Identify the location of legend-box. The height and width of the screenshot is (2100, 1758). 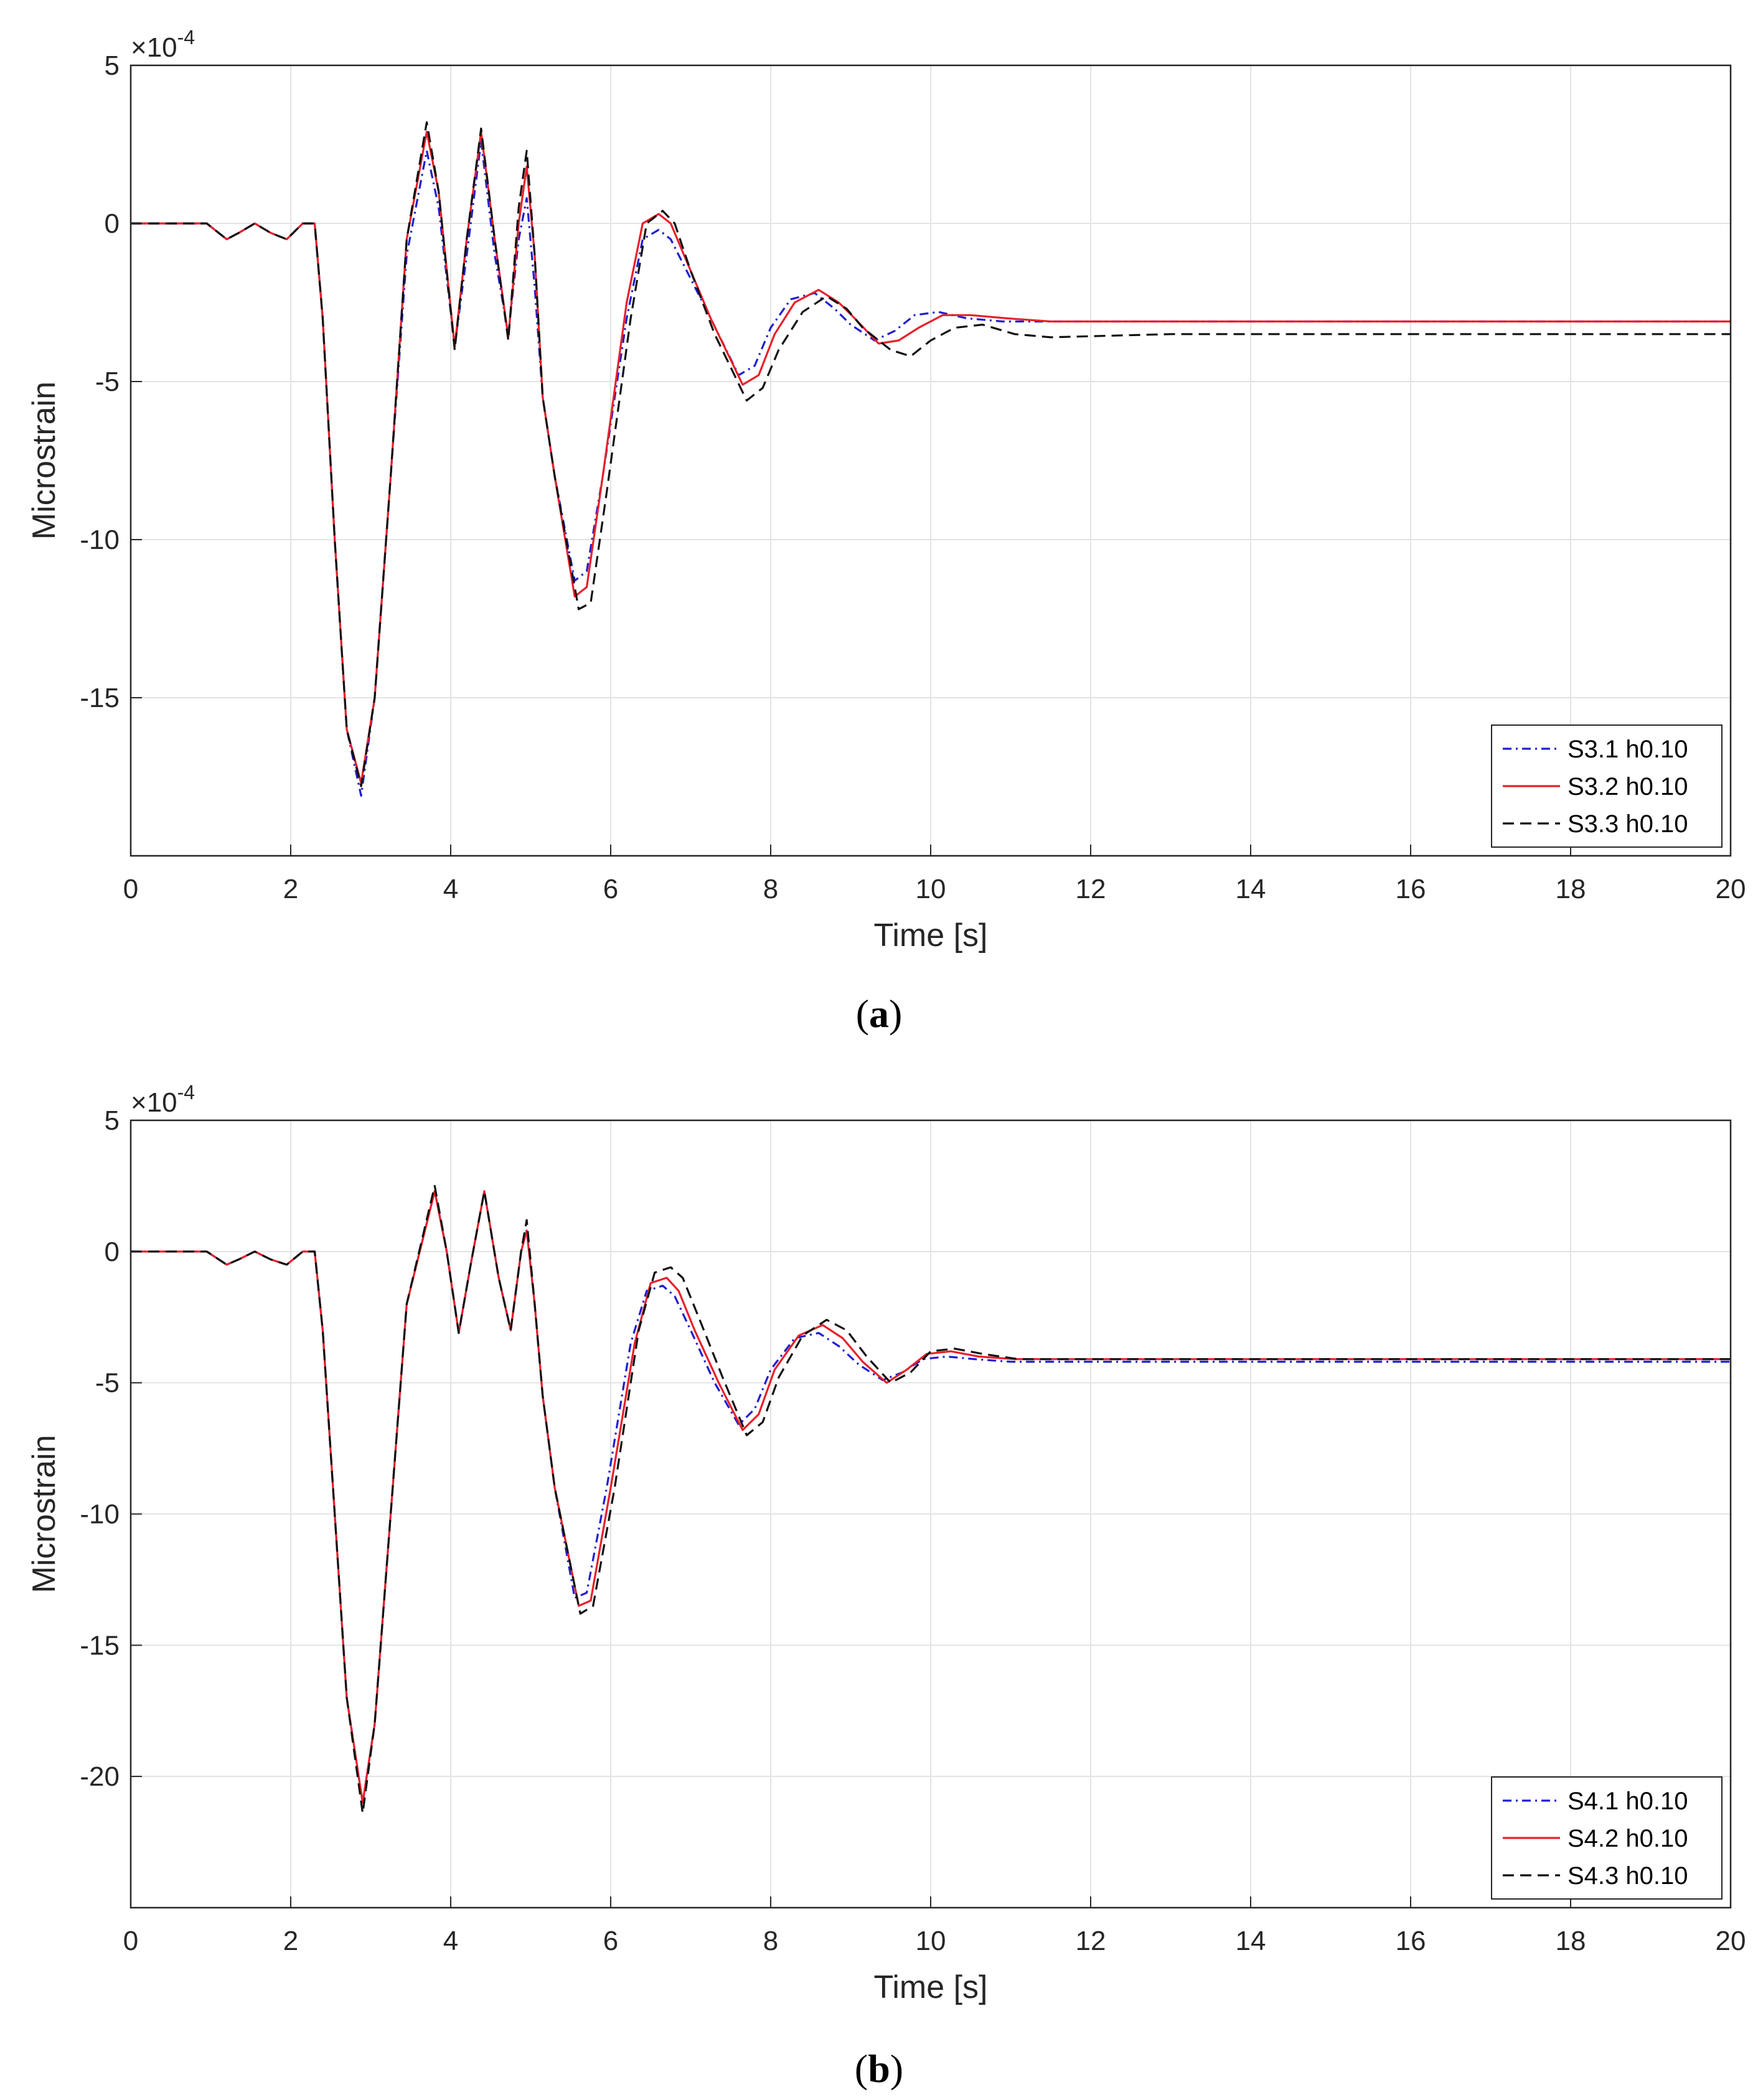
(1607, 786).